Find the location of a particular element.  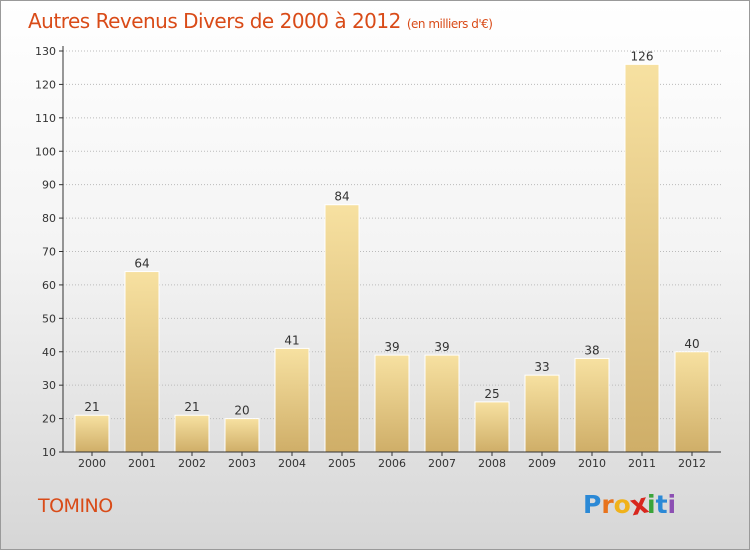

y-tick-label: 20 is located at coordinates (49, 419).